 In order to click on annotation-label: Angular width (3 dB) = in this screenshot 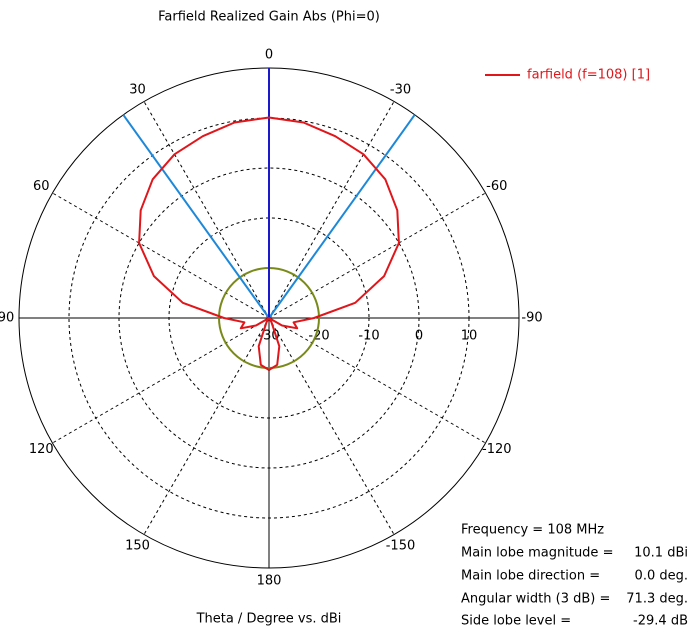, I will do `click(535, 599)`.